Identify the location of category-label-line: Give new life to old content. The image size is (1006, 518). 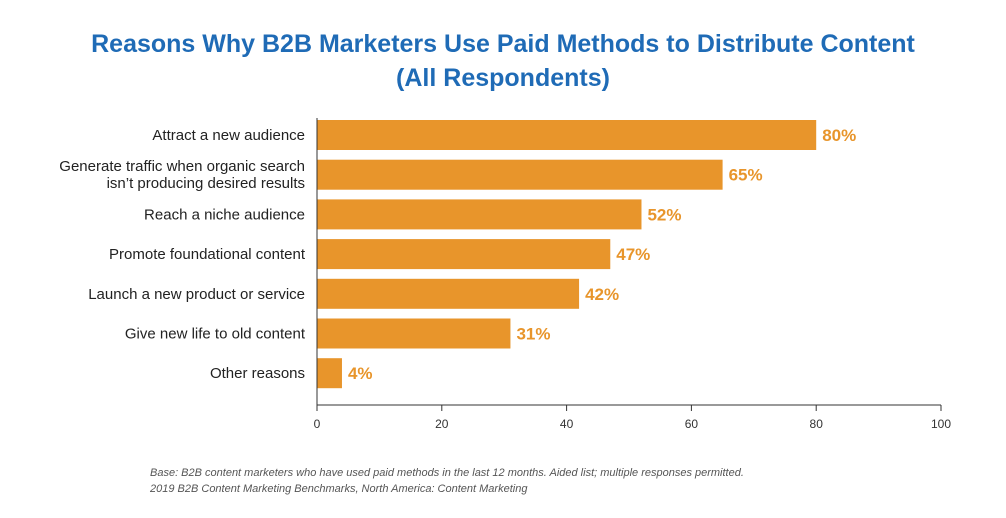
(215, 334).